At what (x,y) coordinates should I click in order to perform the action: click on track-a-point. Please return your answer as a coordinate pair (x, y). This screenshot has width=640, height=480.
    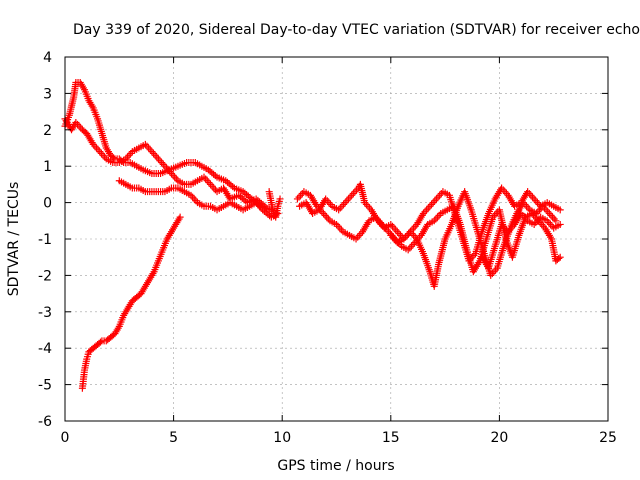
    Looking at the image, I should click on (114, 158).